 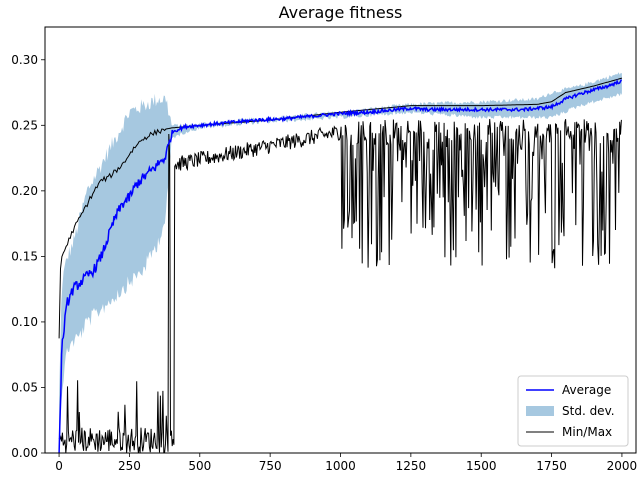 I want to click on x-tick-label: 500, so click(x=199, y=466).